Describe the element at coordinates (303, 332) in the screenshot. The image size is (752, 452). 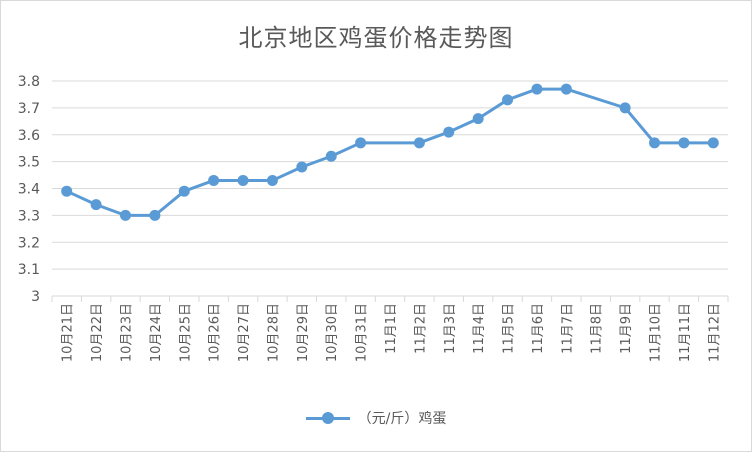
I see `x-tick-label: 10月29日` at that location.